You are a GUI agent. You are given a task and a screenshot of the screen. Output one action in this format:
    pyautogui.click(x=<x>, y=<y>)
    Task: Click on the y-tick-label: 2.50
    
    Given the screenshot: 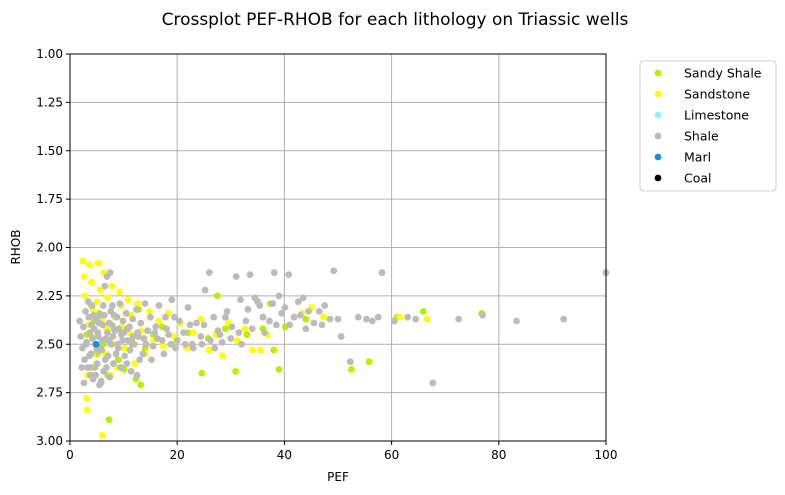 What is the action you would take?
    pyautogui.click(x=49, y=344)
    